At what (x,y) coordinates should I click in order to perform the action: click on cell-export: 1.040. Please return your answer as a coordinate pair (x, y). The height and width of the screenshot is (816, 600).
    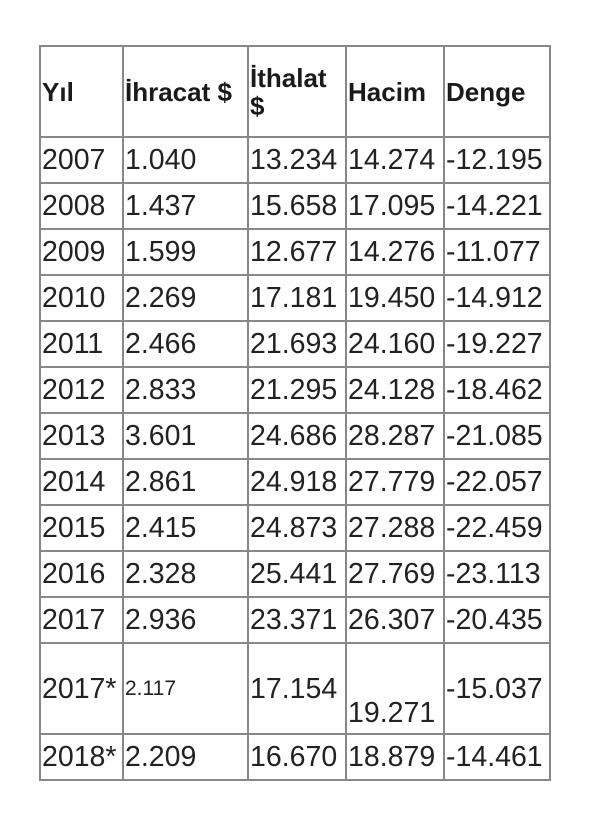
    Looking at the image, I should click on (185, 160).